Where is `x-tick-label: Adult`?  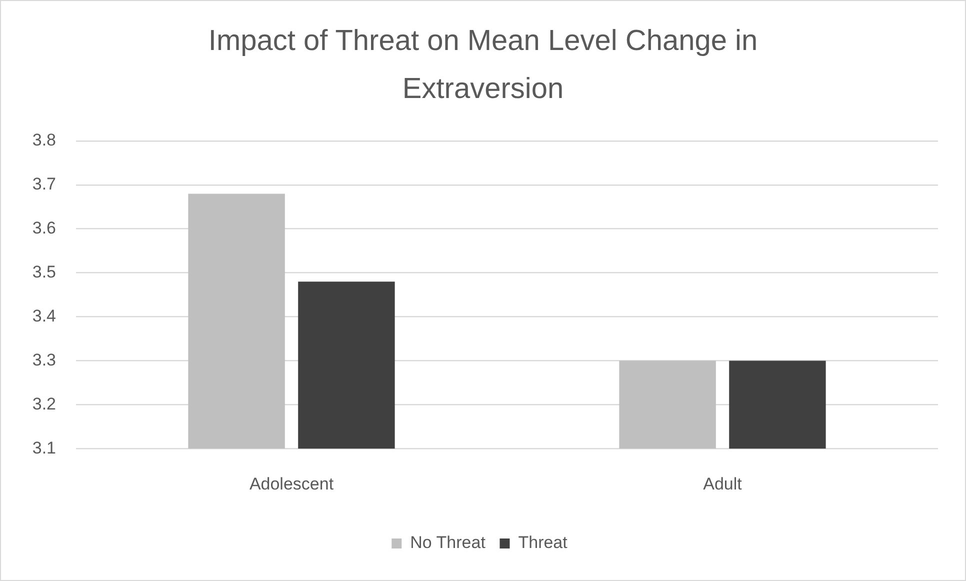
x-tick-label: Adult is located at coordinates (722, 484).